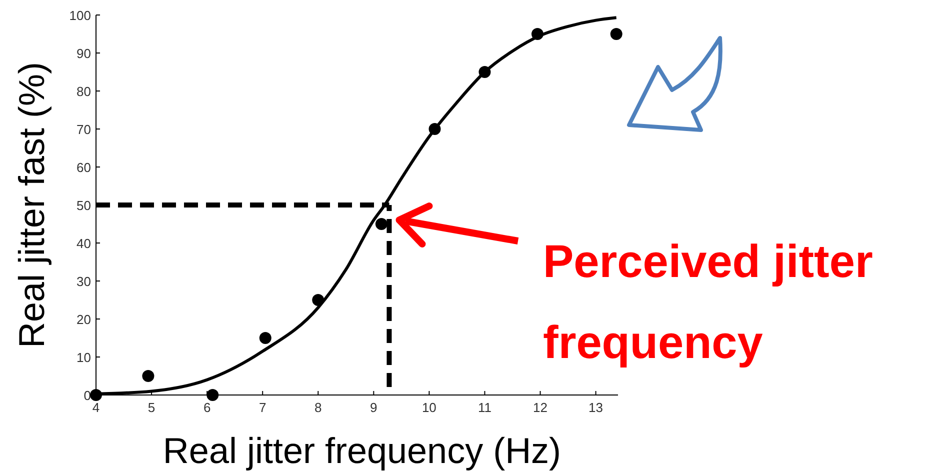 This screenshot has width=948, height=472. I want to click on x-tick-label: 5, so click(152, 407).